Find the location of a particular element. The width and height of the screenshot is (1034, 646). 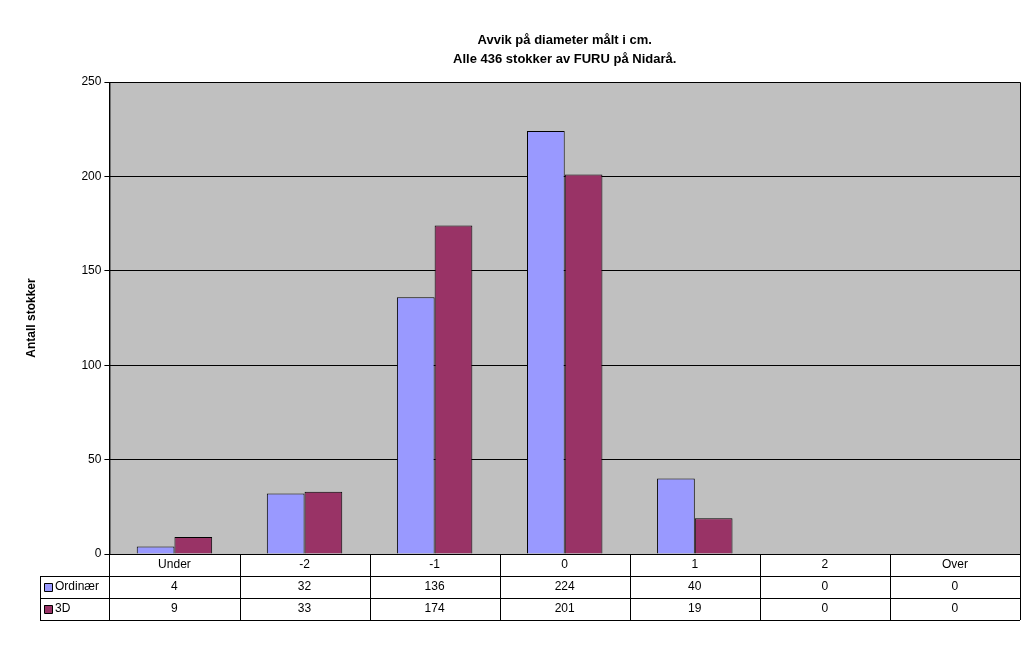

x-tick-label: -1 is located at coordinates (435, 564).